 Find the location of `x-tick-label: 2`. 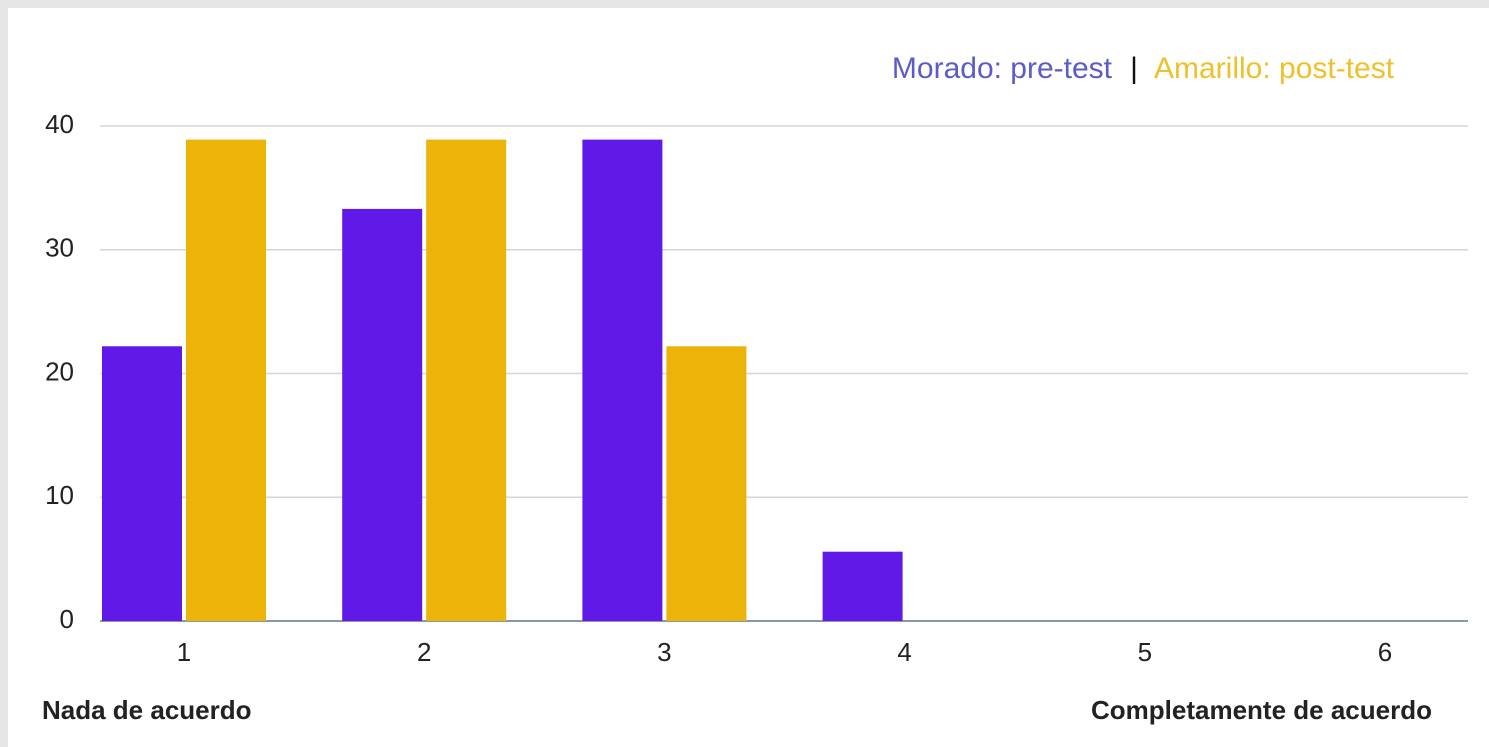

x-tick-label: 2 is located at coordinates (424, 652).